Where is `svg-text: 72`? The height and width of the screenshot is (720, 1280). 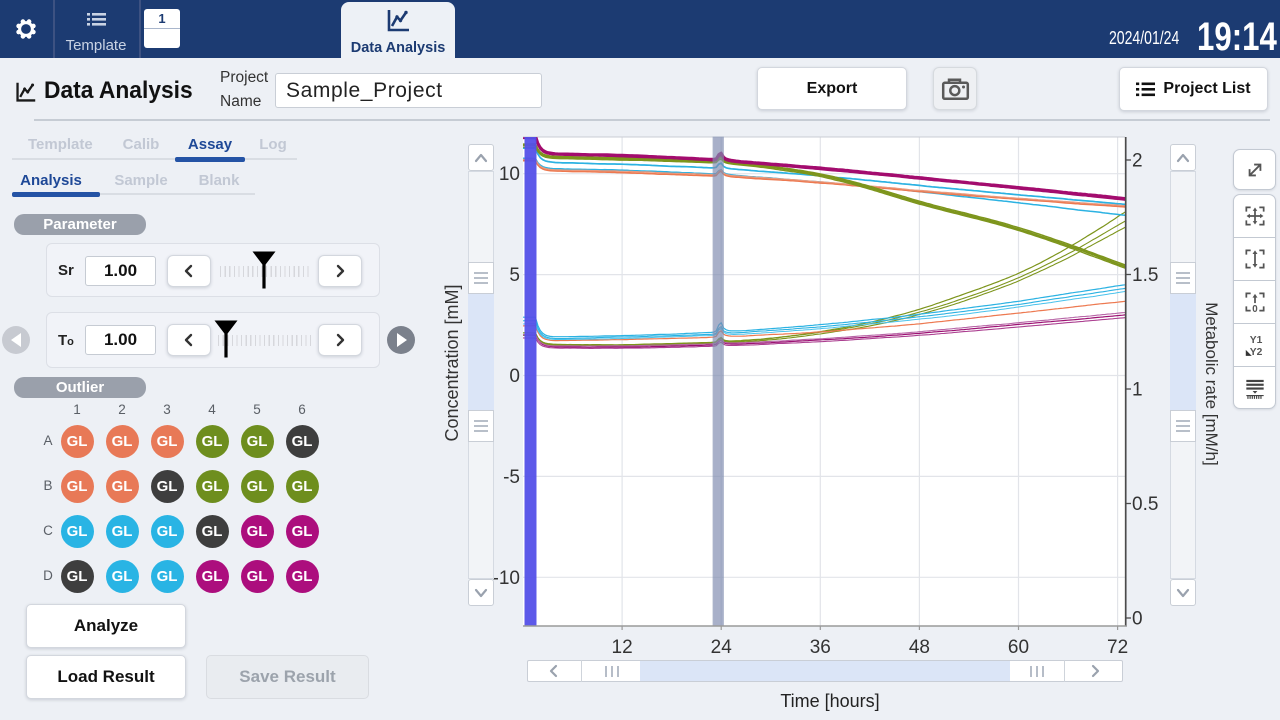 svg-text: 72 is located at coordinates (1117, 647).